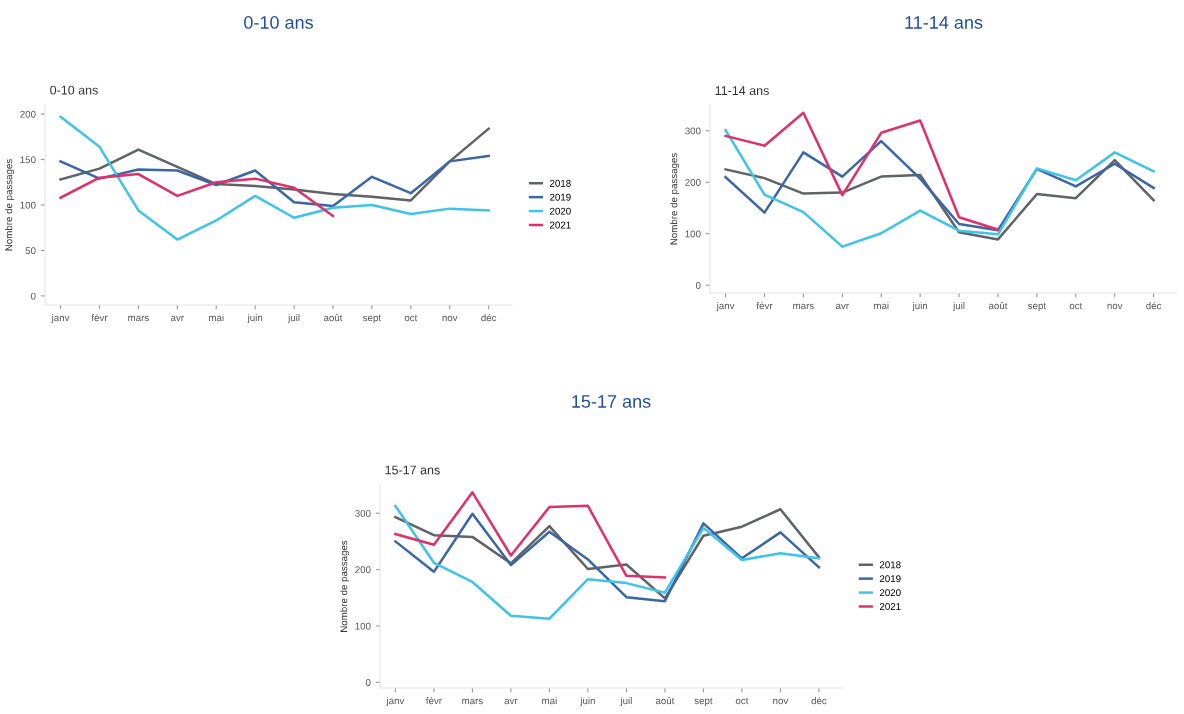  What do you see at coordinates (944, 22) in the screenshot?
I see `chart-title: 11-14 ans` at bounding box center [944, 22].